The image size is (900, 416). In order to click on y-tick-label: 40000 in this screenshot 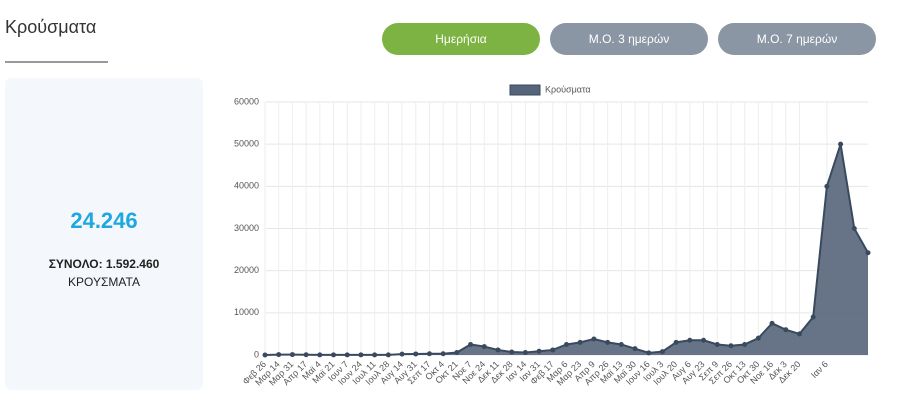, I will do `click(246, 186)`.